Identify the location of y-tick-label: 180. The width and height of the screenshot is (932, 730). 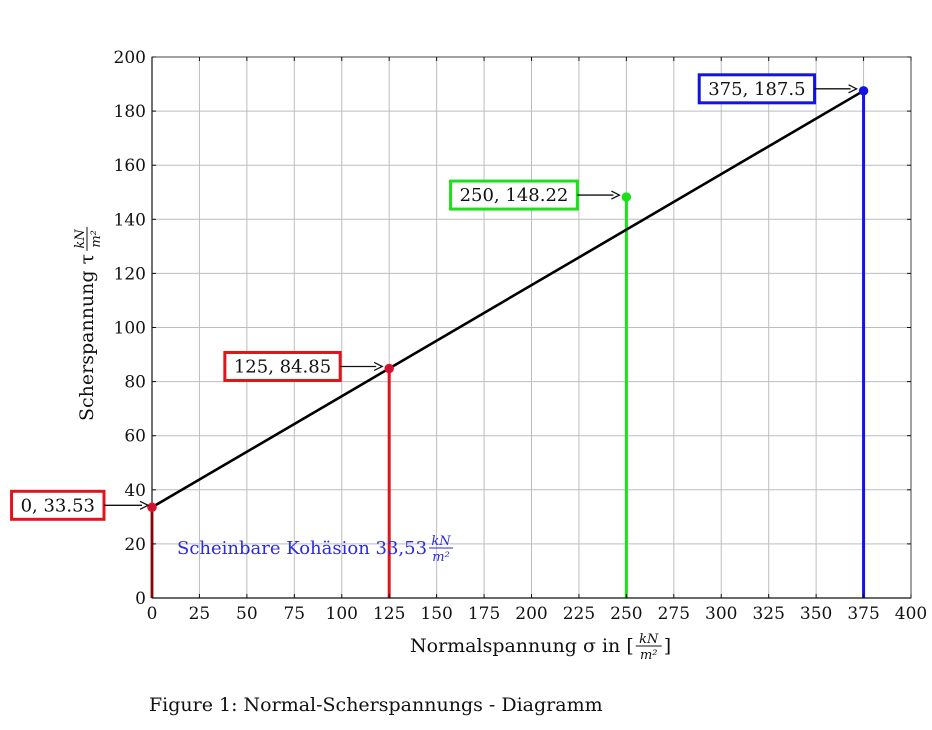
(130, 112).